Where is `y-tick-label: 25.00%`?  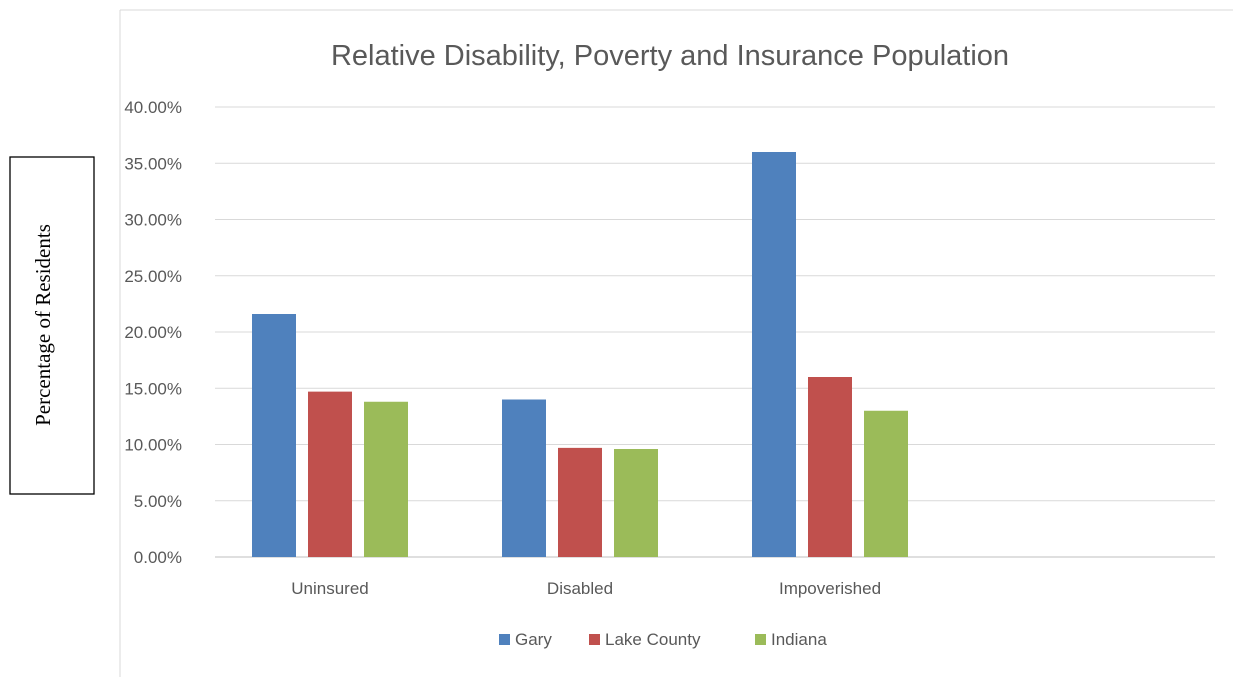
y-tick-label: 25.00% is located at coordinates (153, 276).